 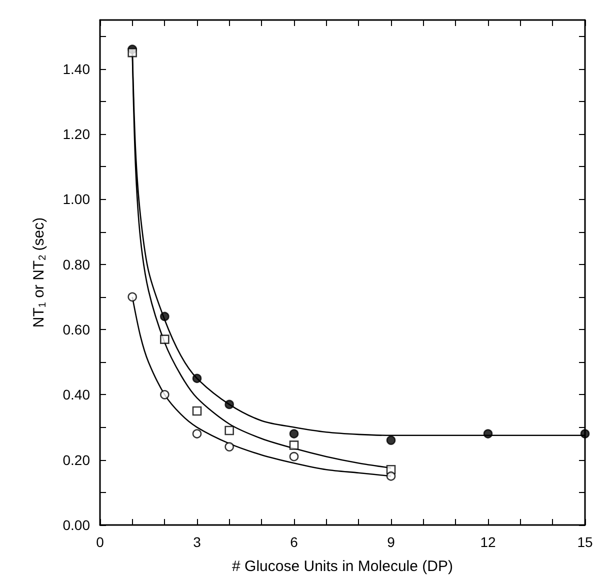 I want to click on y-tick-label: 0.80, so click(x=76, y=264).